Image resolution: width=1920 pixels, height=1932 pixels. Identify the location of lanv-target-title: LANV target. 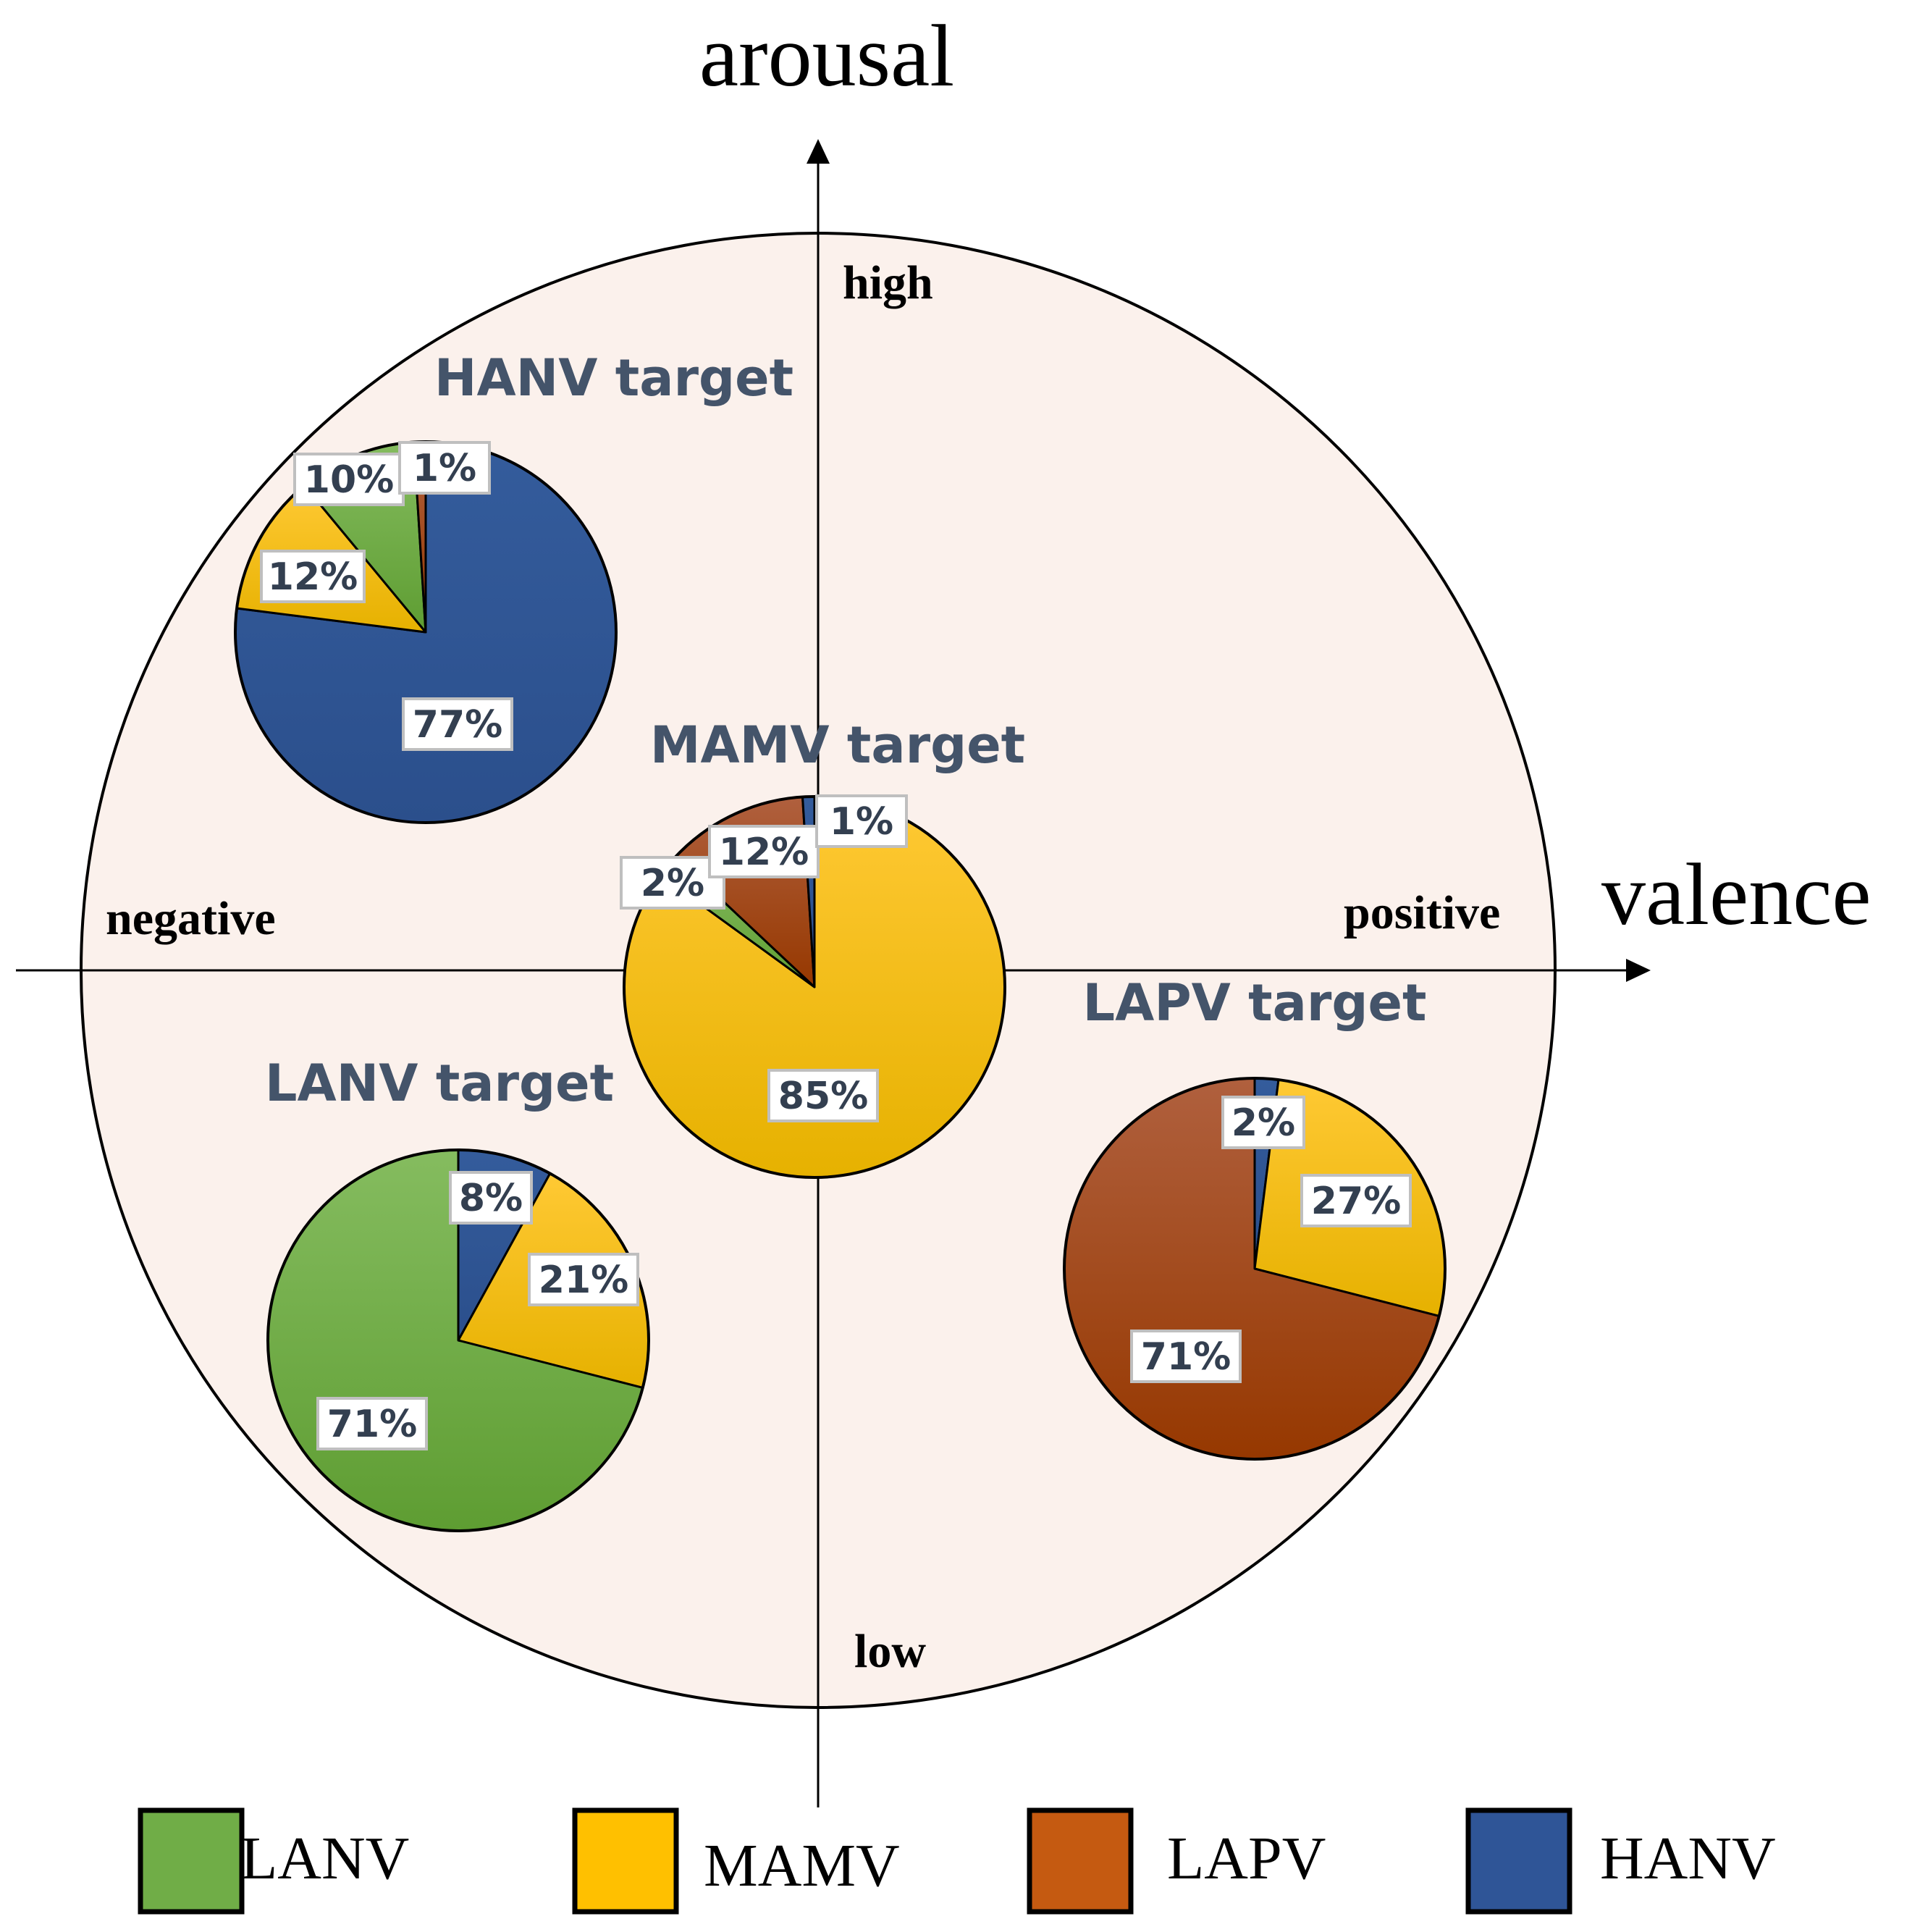
(439, 1083).